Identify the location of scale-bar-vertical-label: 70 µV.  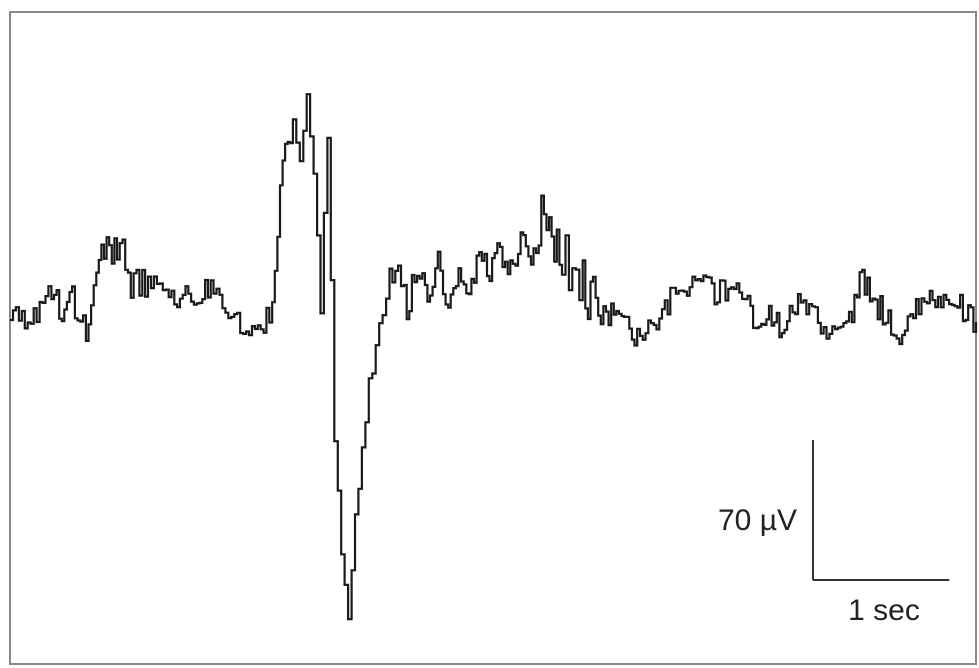
(757, 520).